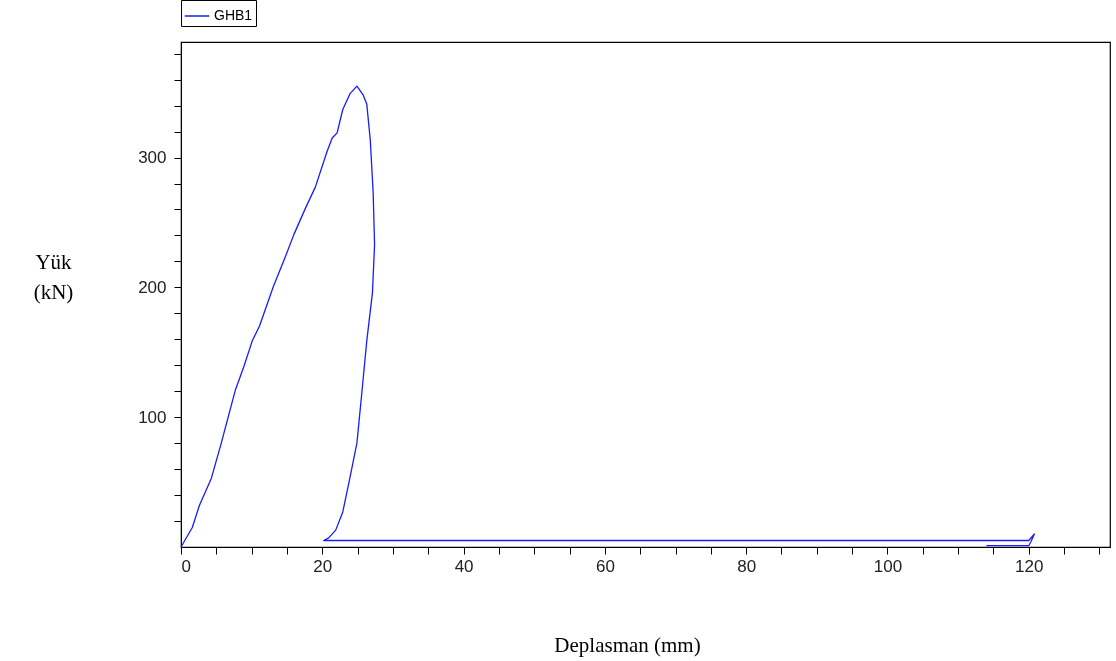  I want to click on x-tick-label: 40, so click(464, 566).